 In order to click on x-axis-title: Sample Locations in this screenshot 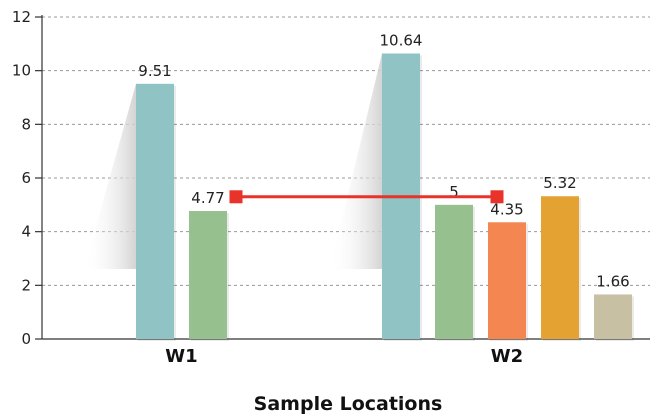, I will do `click(348, 404)`.